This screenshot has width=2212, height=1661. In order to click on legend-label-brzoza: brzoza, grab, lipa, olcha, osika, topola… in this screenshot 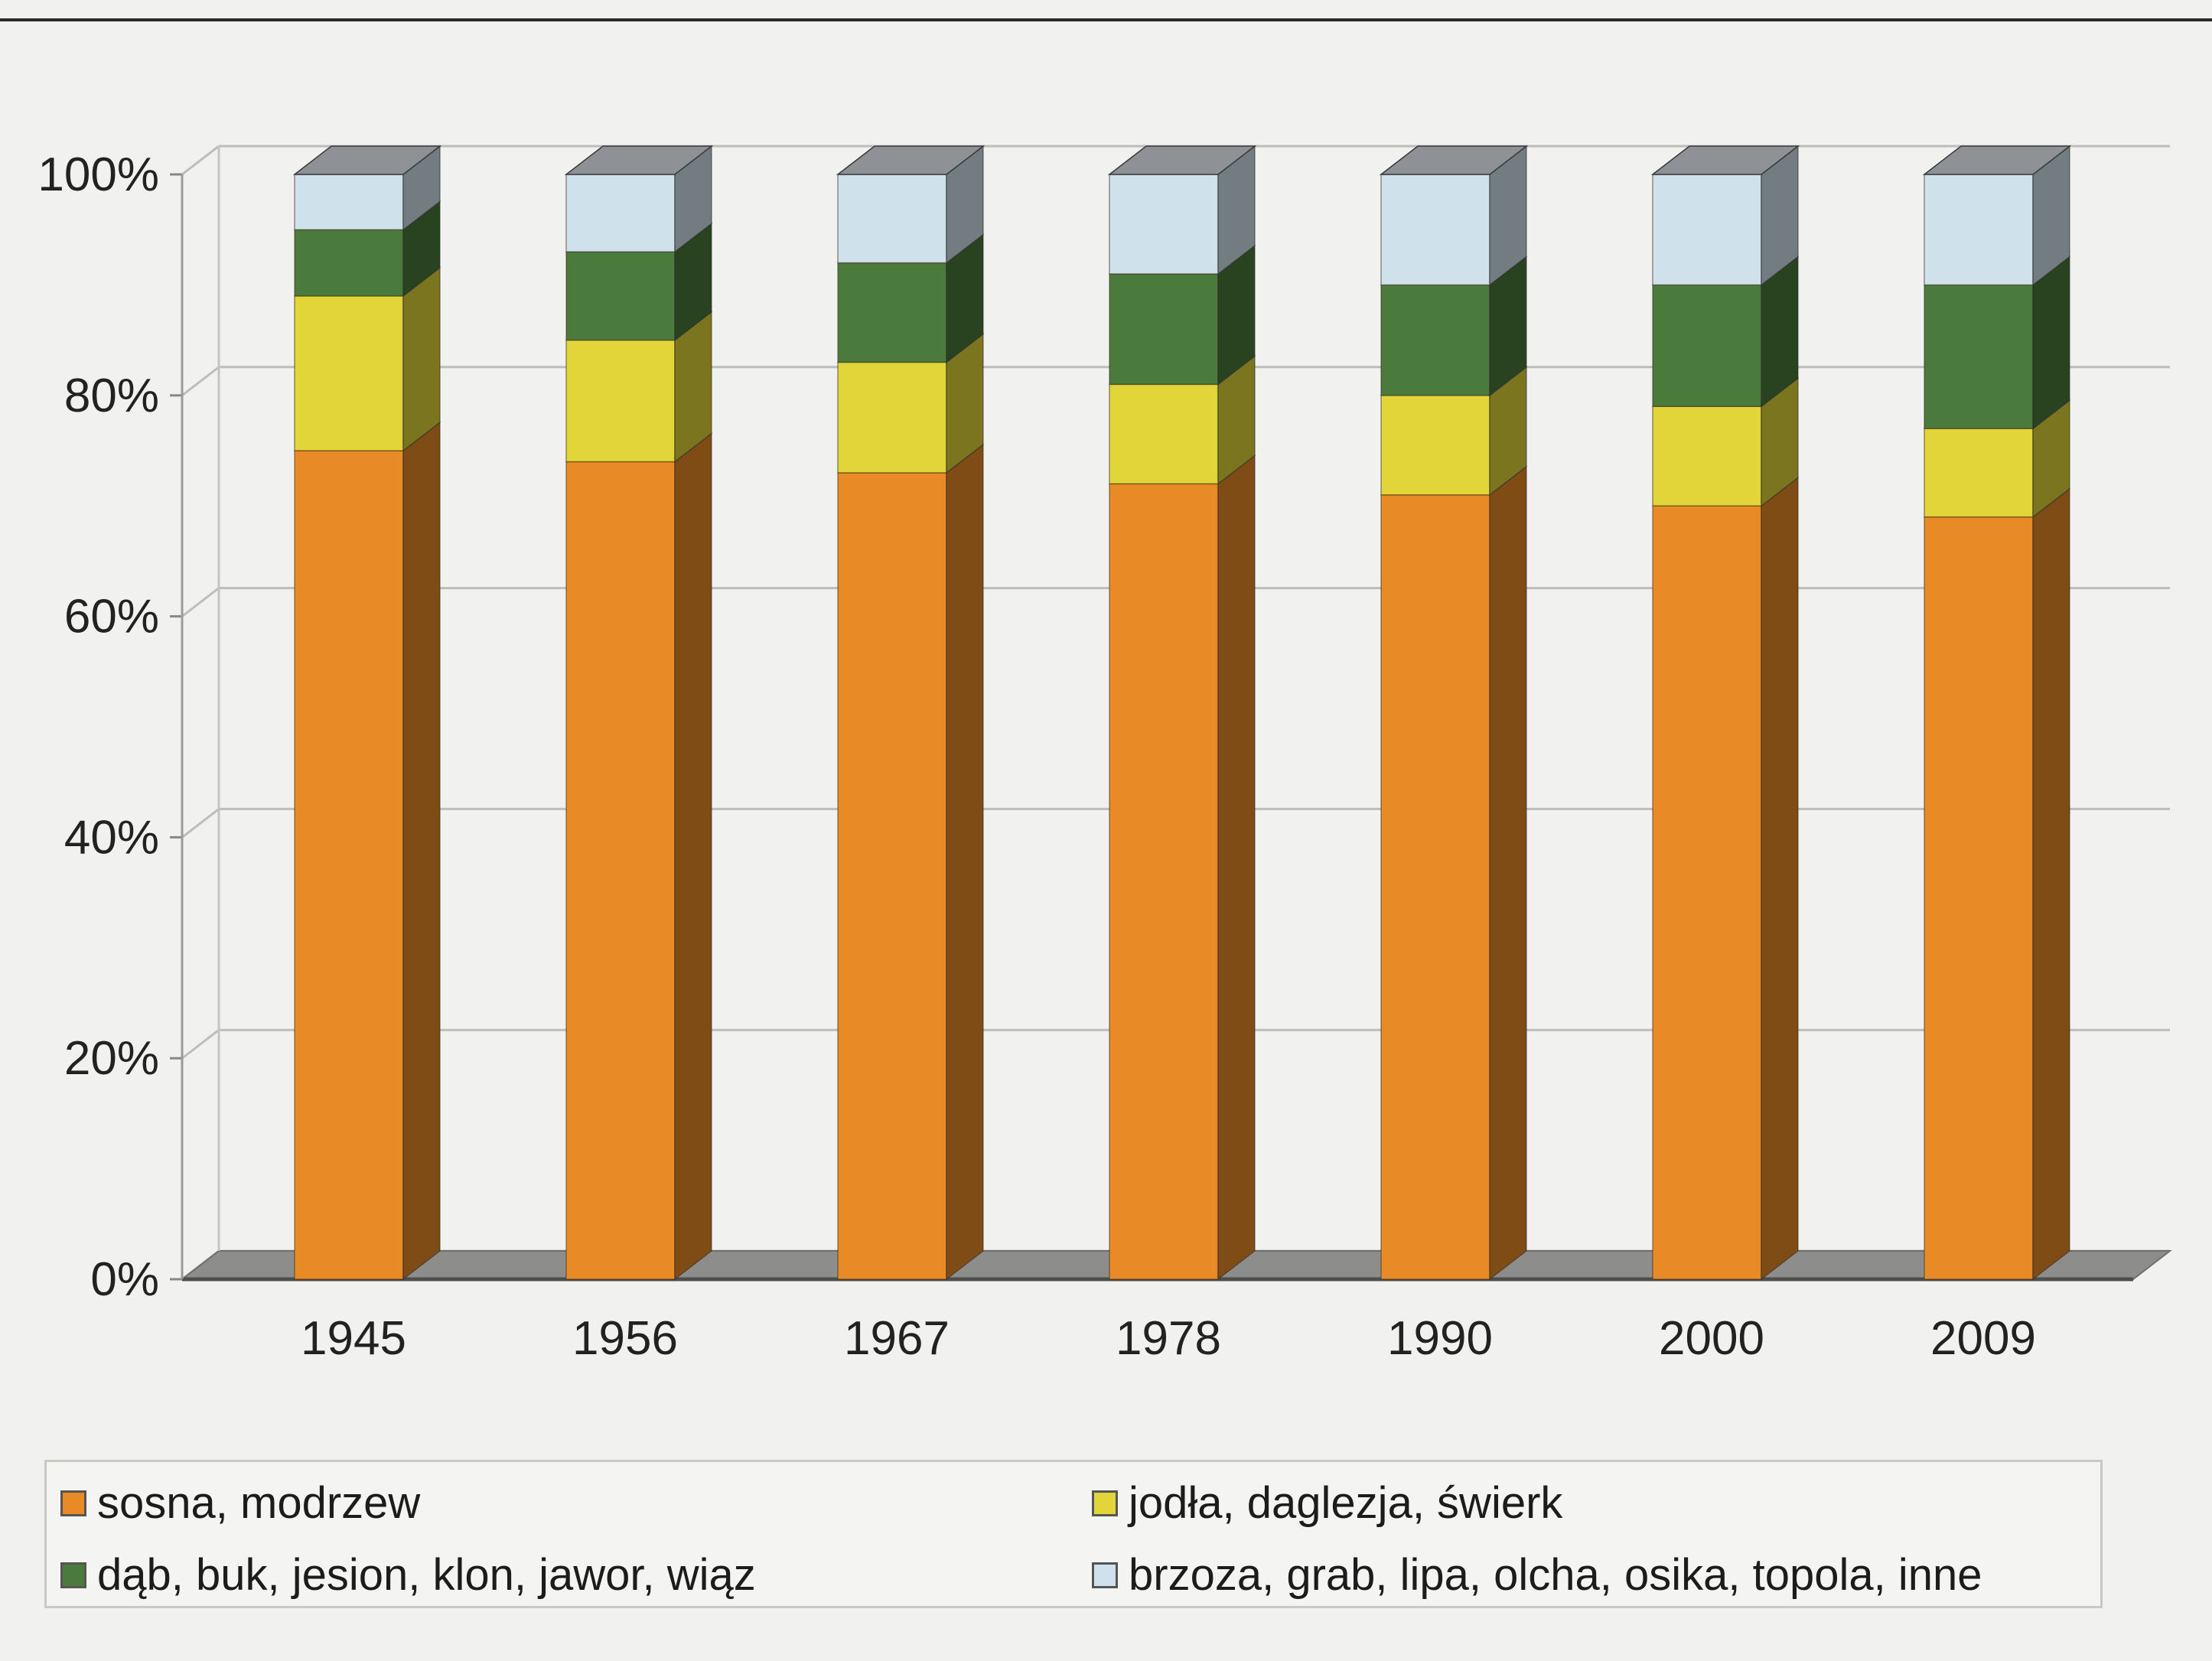, I will do `click(1555, 1575)`.